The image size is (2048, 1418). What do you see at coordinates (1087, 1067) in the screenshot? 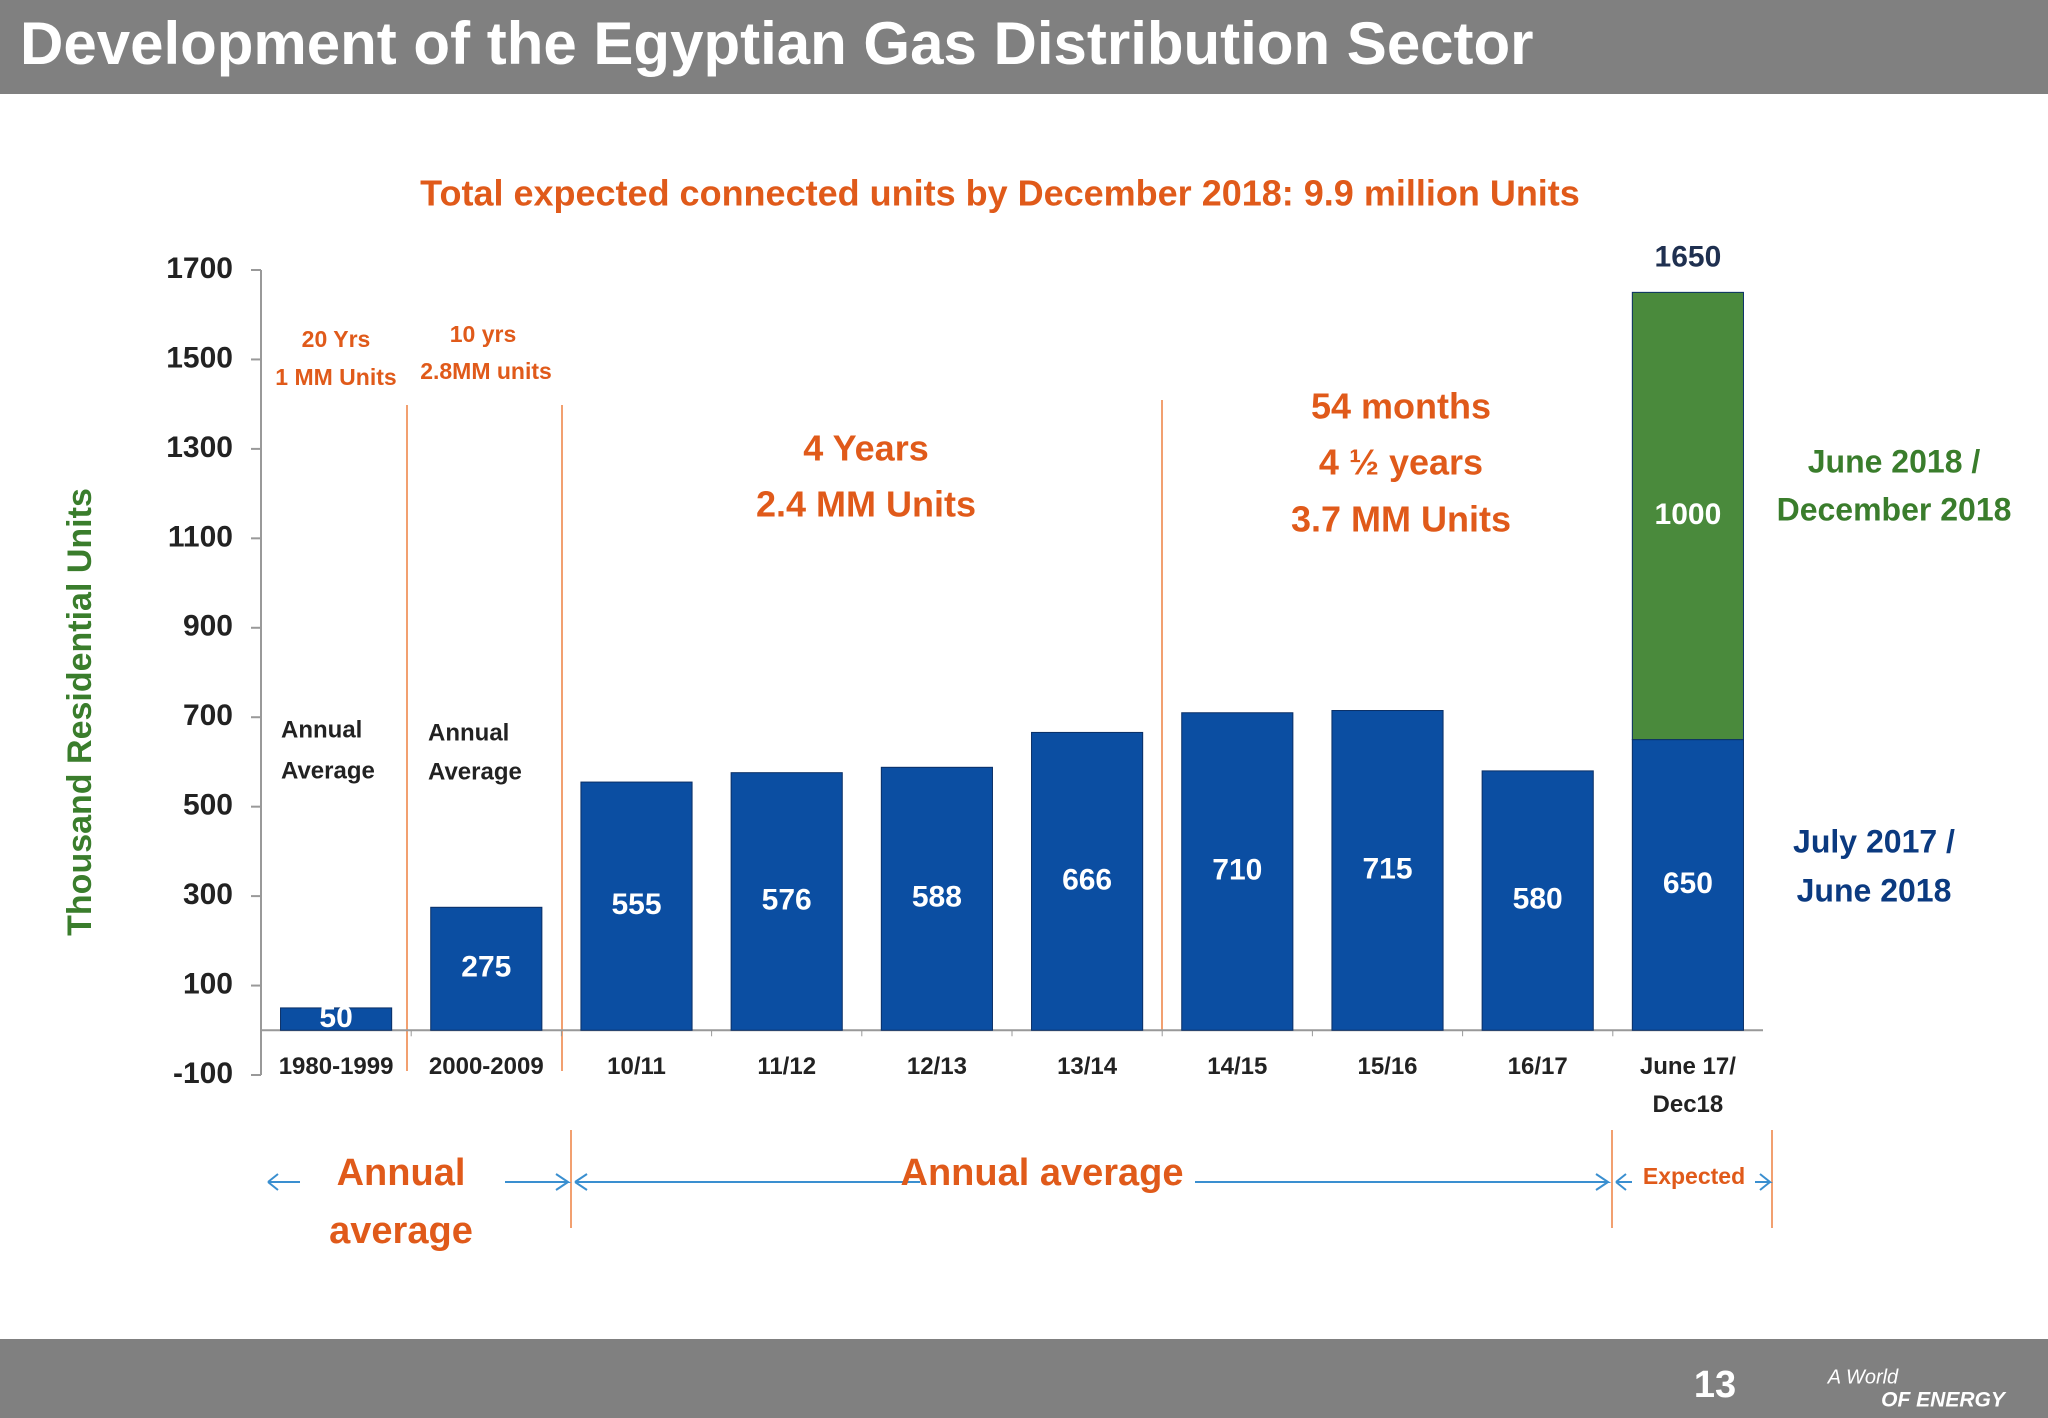
I see `x-tick-label: 13/14` at bounding box center [1087, 1067].